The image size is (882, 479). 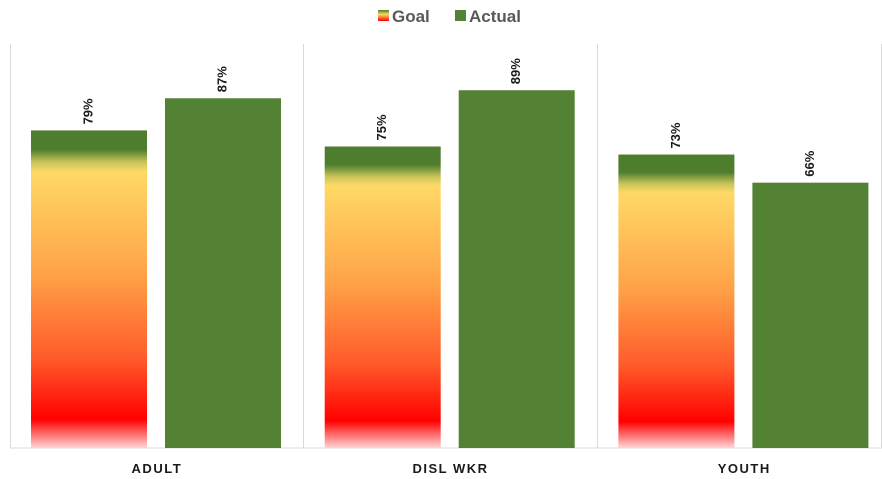 What do you see at coordinates (381, 127) in the screenshot?
I see `data-label-goal-disl-wkr: 75%` at bounding box center [381, 127].